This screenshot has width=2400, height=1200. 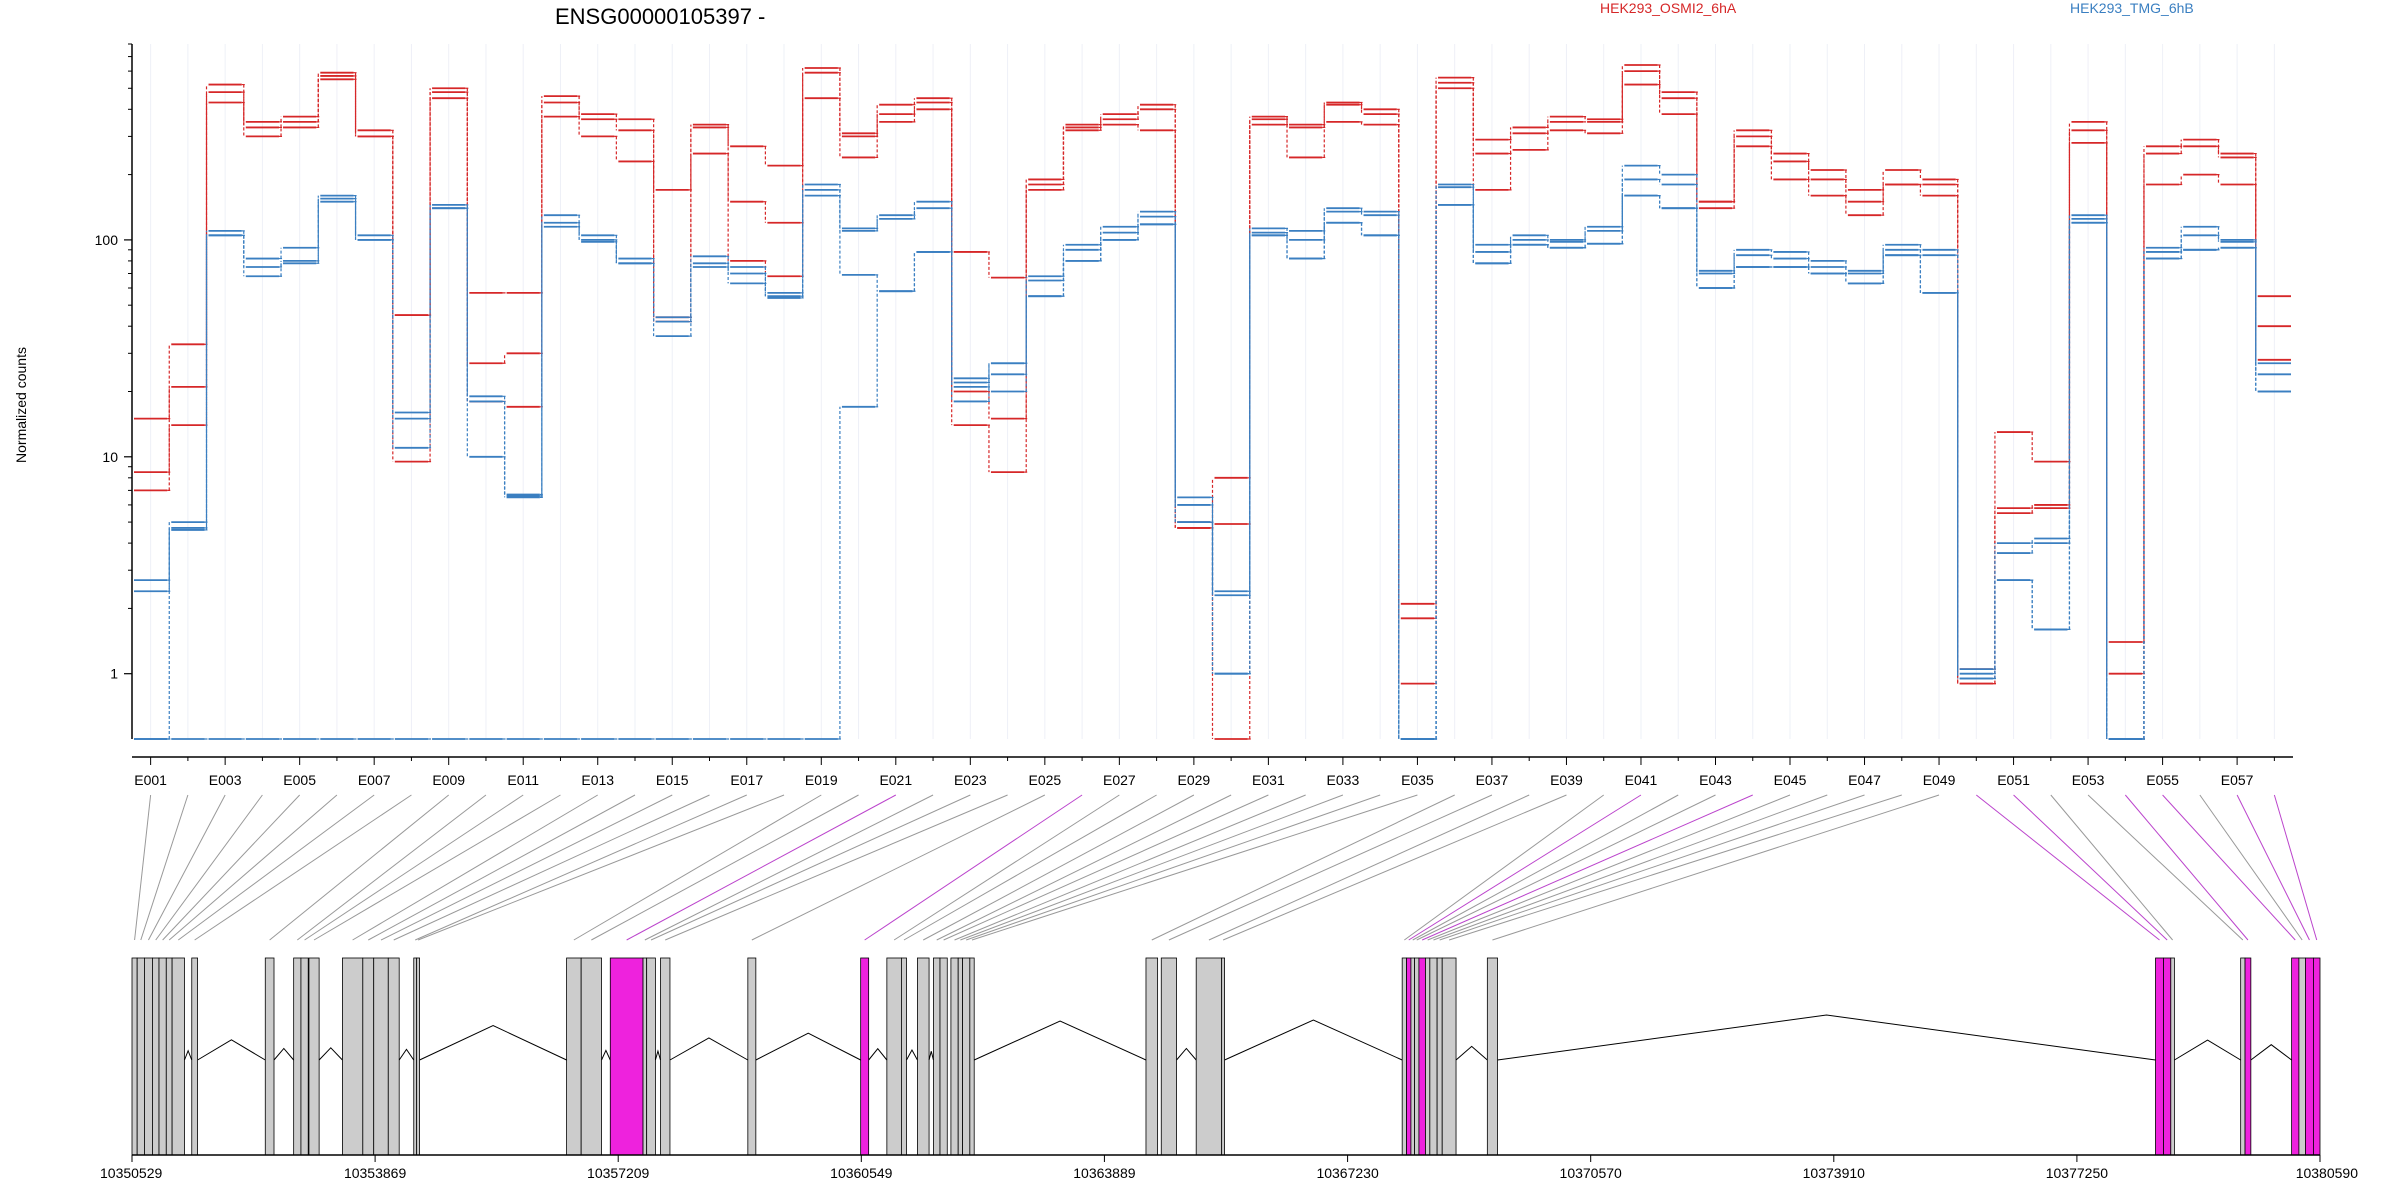 What do you see at coordinates (113, 362) in the screenshot?
I see `y-axis-ticks: 1 10 100` at bounding box center [113, 362].